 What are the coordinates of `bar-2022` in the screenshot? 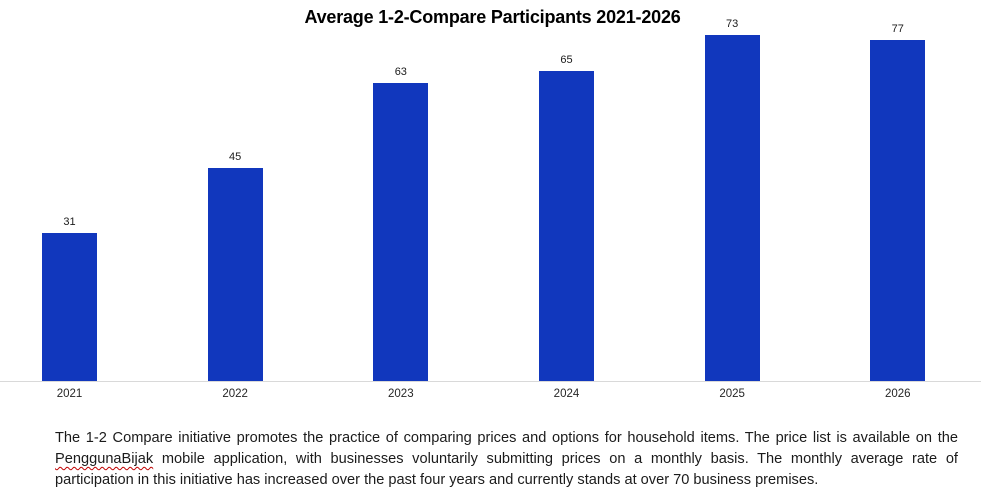 It's located at (235, 274).